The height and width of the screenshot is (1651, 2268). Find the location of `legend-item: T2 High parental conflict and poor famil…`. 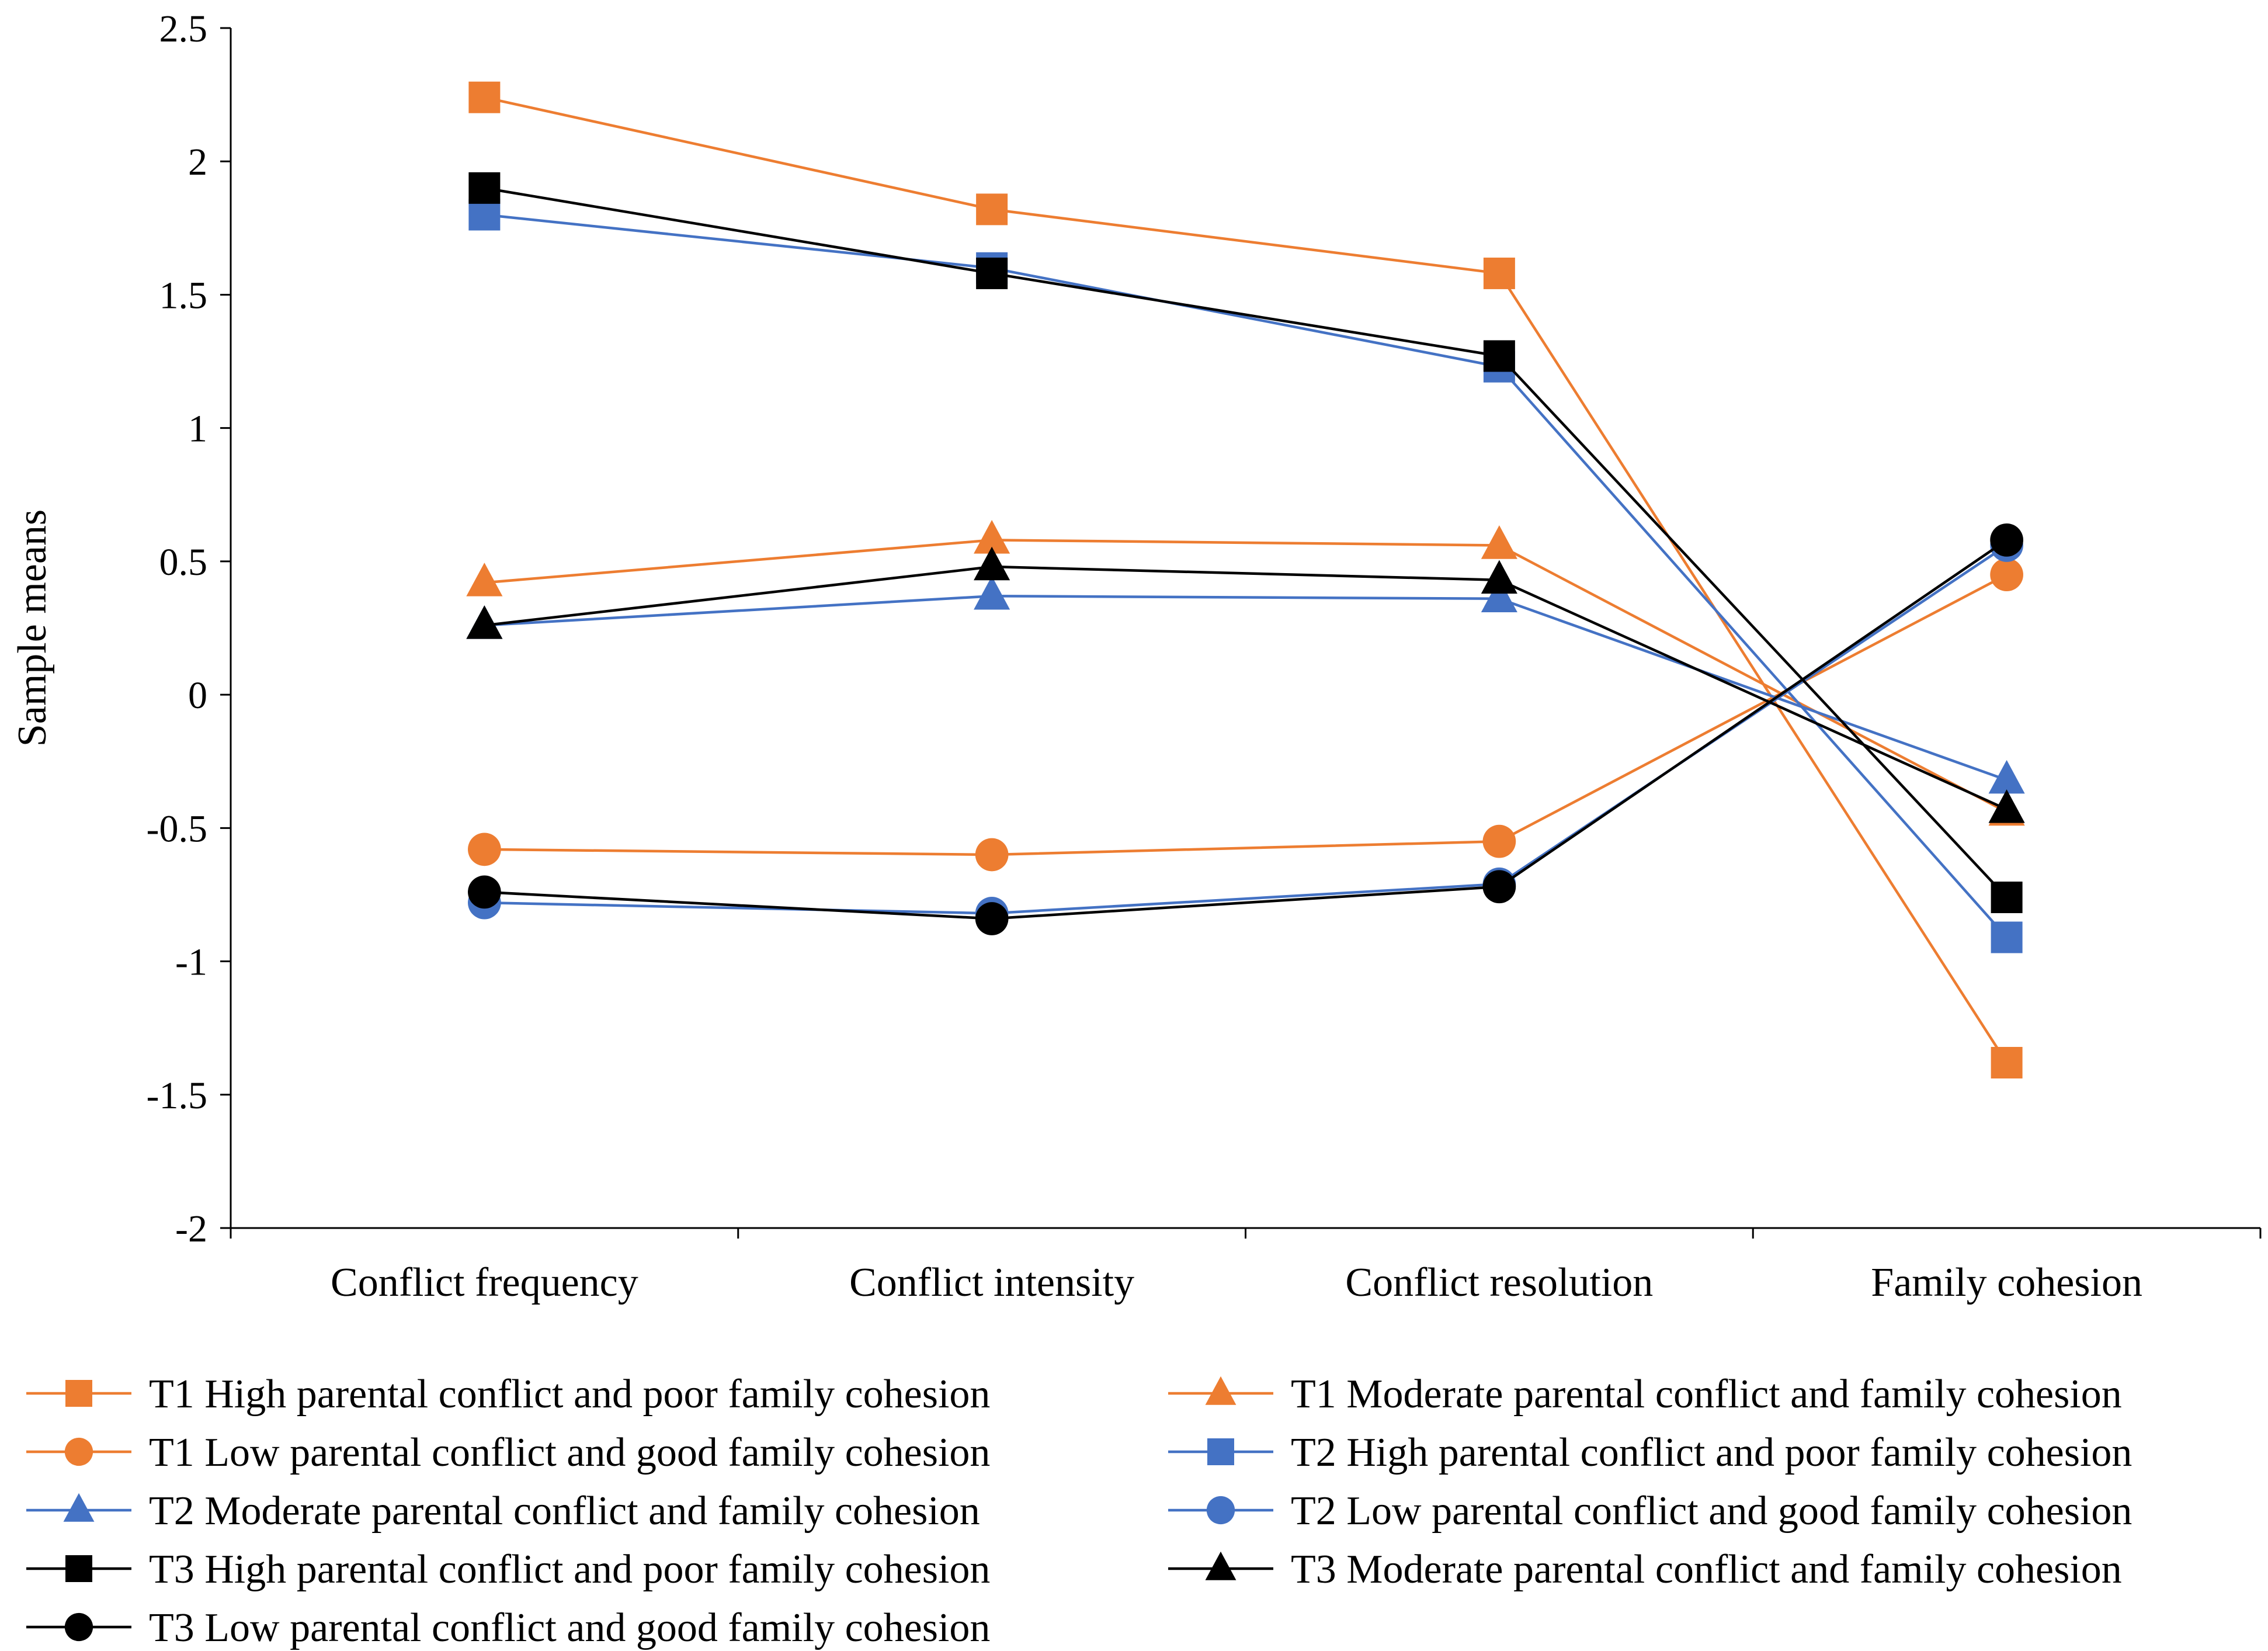

legend-item: T2 High parental conflict and poor famil… is located at coordinates (1650, 1452).